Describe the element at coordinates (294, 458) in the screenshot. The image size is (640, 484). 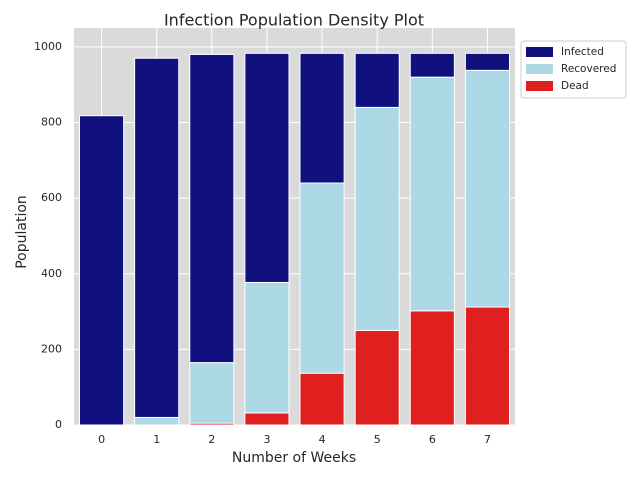
I see `x-axis-label: Number of Weeks` at that location.